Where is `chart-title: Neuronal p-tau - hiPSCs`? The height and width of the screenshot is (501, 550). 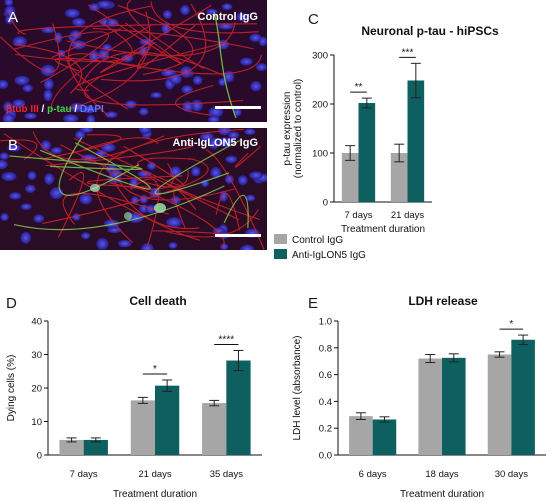
chart-title: Neuronal p-tau - hiPSCs is located at coordinates (430, 31).